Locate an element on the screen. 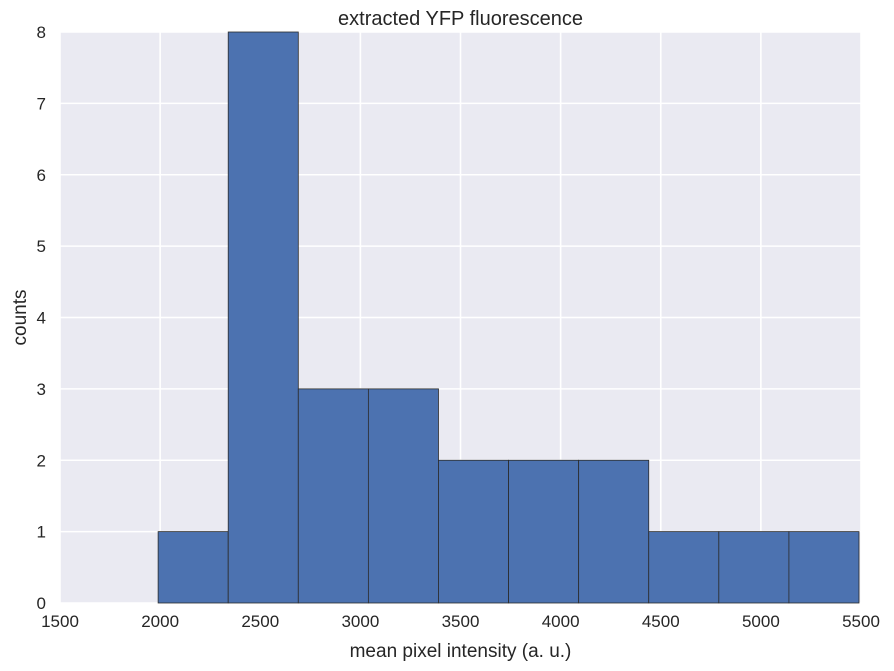  x-tick-label: 4500 is located at coordinates (661, 621).